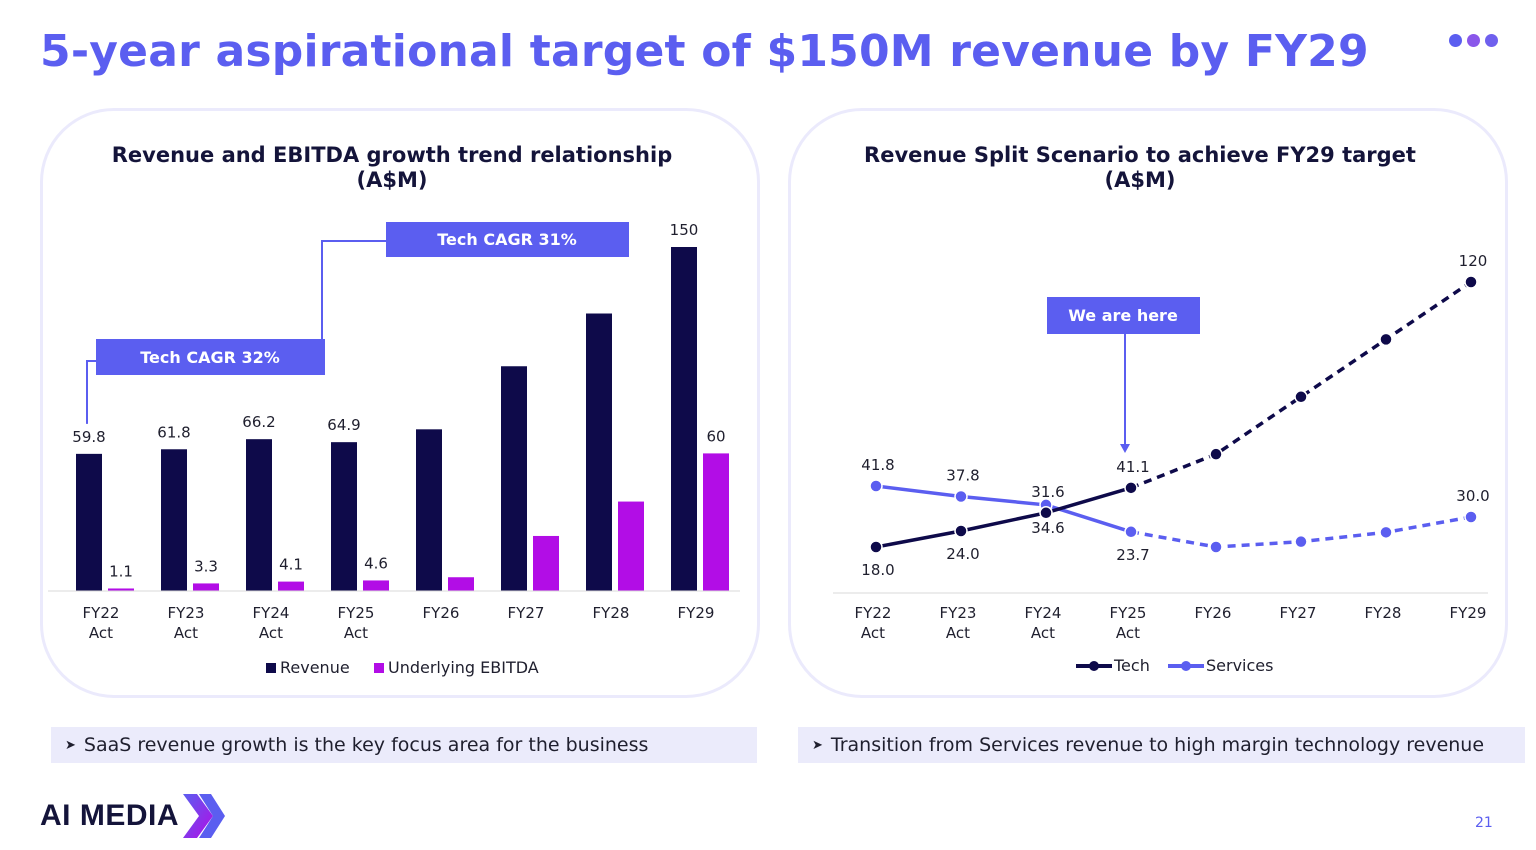 This screenshot has width=1536, height=850. I want to click on data-label-ebitda-7: 60, so click(715, 436).